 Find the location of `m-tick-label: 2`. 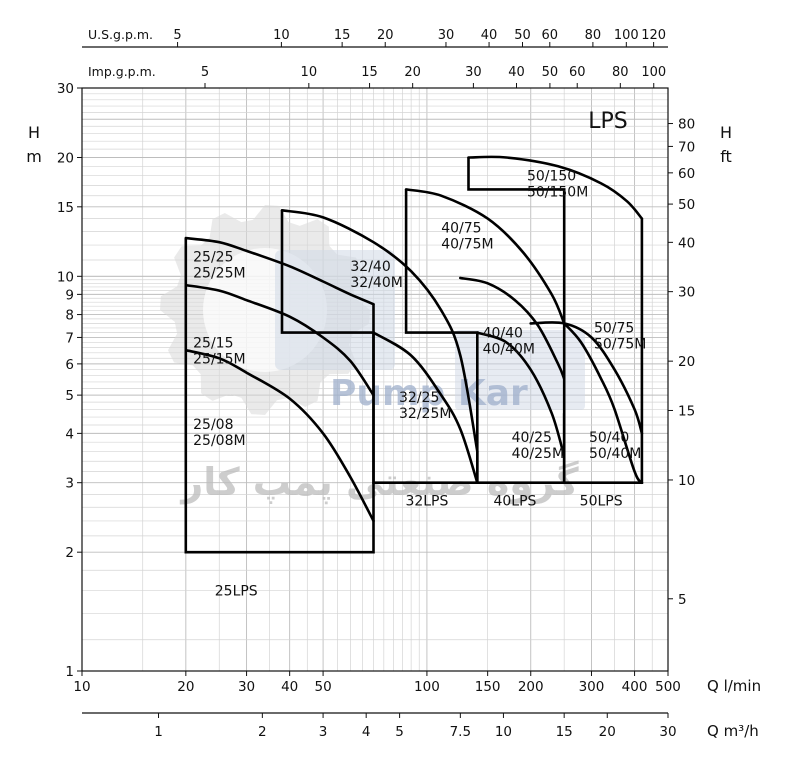

m-tick-label: 2 is located at coordinates (69, 553).